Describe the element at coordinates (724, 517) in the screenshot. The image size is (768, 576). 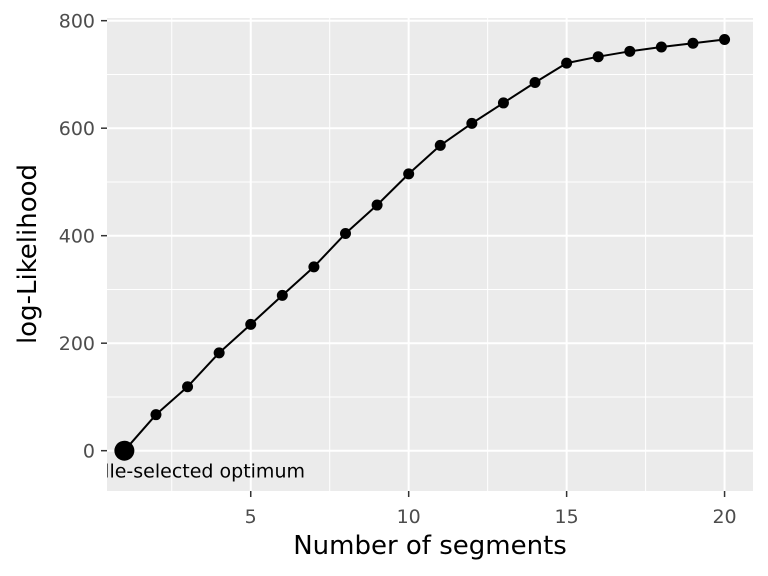
I see `x-tick-label: 20` at that location.